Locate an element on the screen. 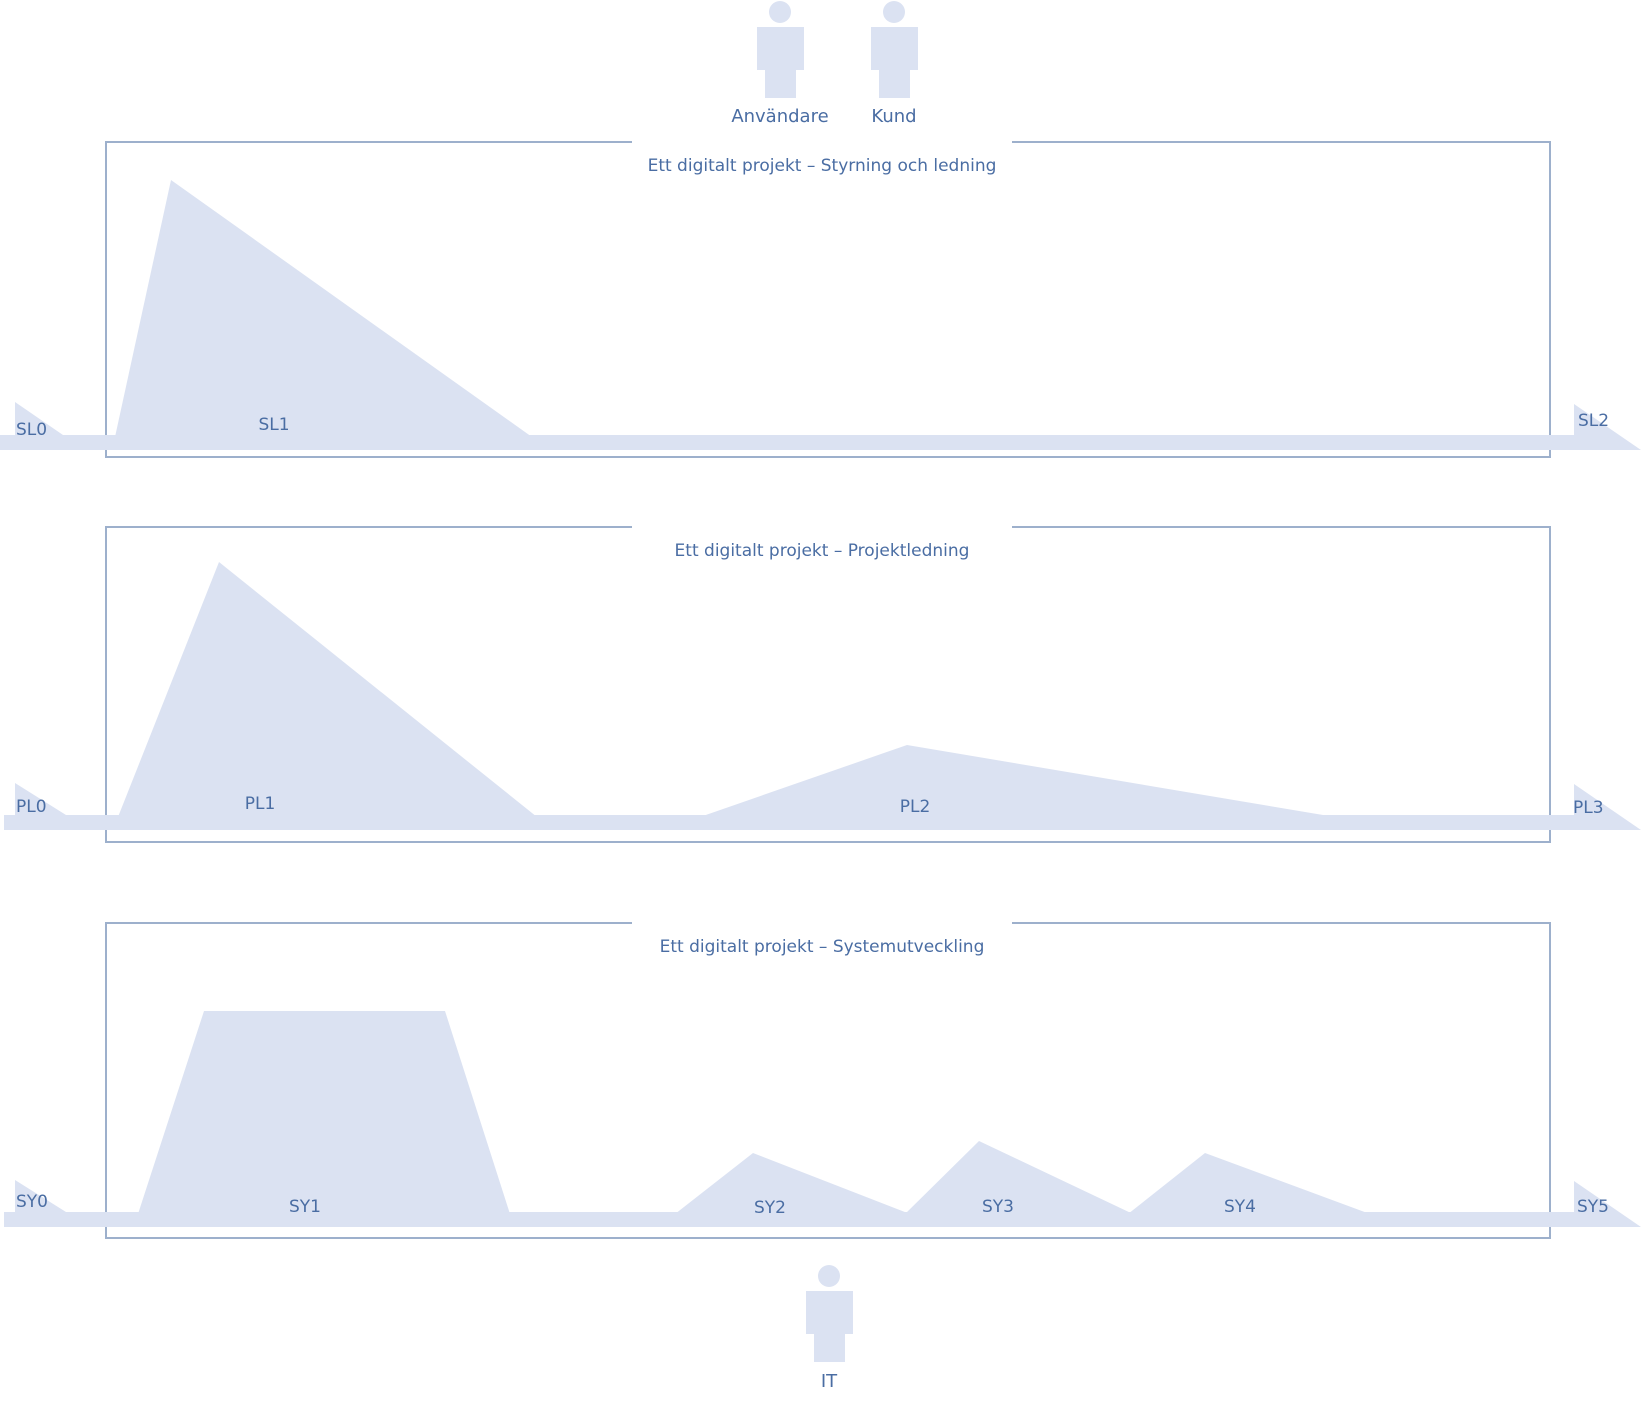 Image resolution: width=1643 pixels, height=1402 pixels. phase-label-pl2: PL2 is located at coordinates (915, 807).